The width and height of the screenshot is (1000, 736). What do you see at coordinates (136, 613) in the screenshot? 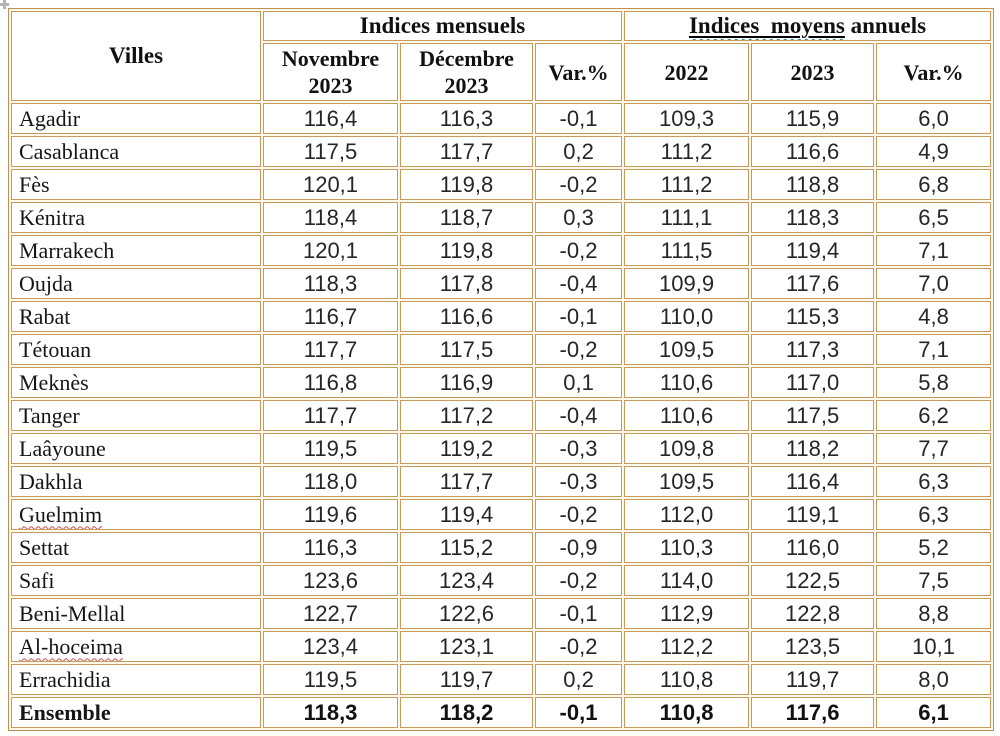
I see `city-cell: Beni-Mellal` at bounding box center [136, 613].